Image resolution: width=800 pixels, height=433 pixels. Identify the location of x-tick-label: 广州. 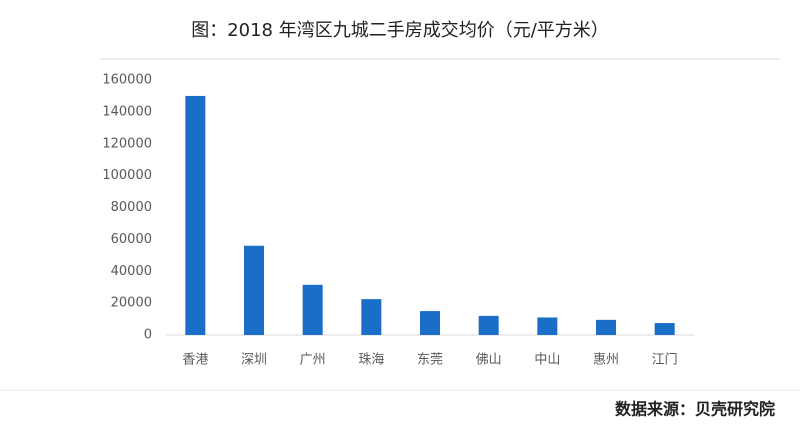
(313, 360).